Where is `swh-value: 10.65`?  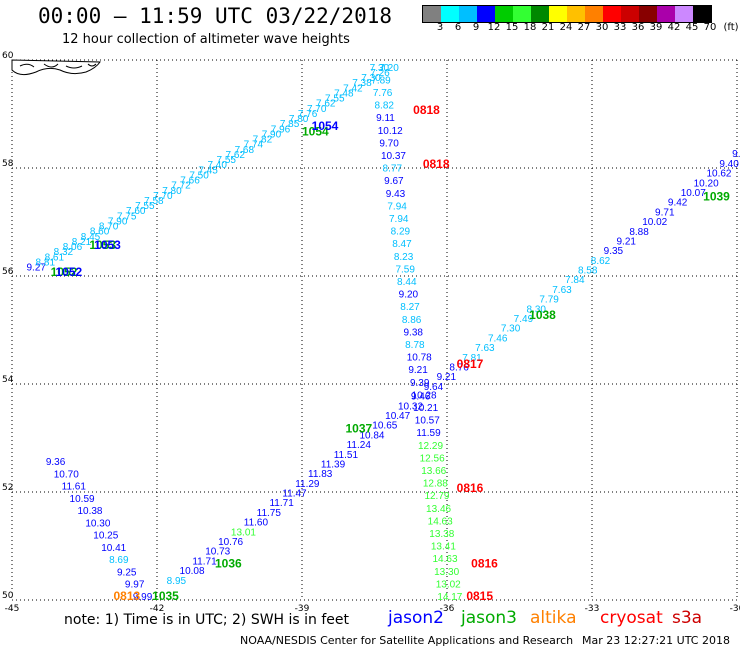
swh-value: 10.65 is located at coordinates (384, 426).